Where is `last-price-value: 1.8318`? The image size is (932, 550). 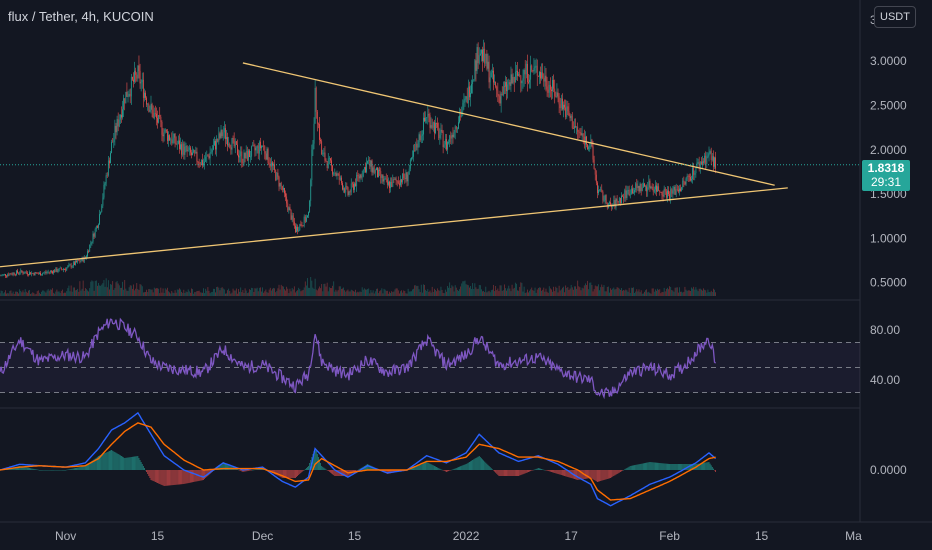 last-price-value: 1.8318 is located at coordinates (886, 168).